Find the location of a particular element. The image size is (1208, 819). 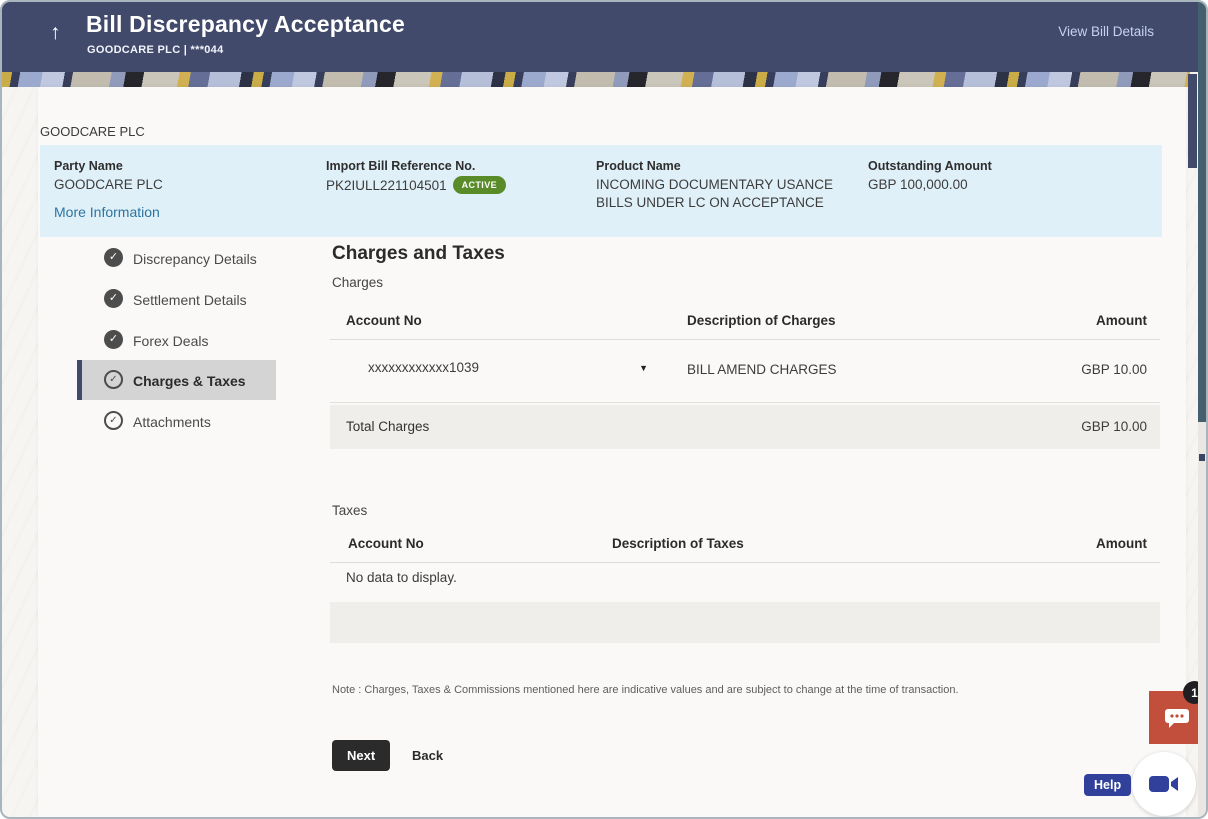

party-heading: GOODCARE PLC is located at coordinates (92, 131).